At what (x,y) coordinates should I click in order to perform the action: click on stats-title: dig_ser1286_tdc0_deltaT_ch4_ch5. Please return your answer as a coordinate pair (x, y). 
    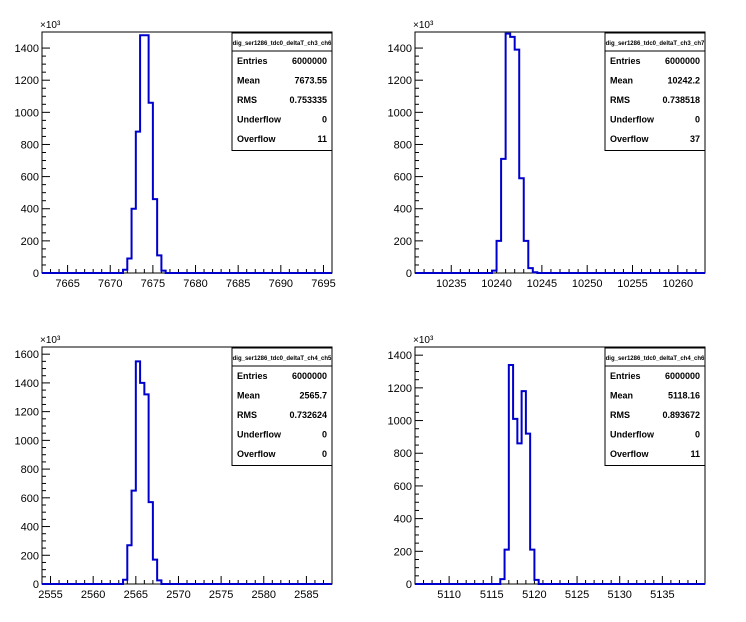
    Looking at the image, I should click on (282, 359).